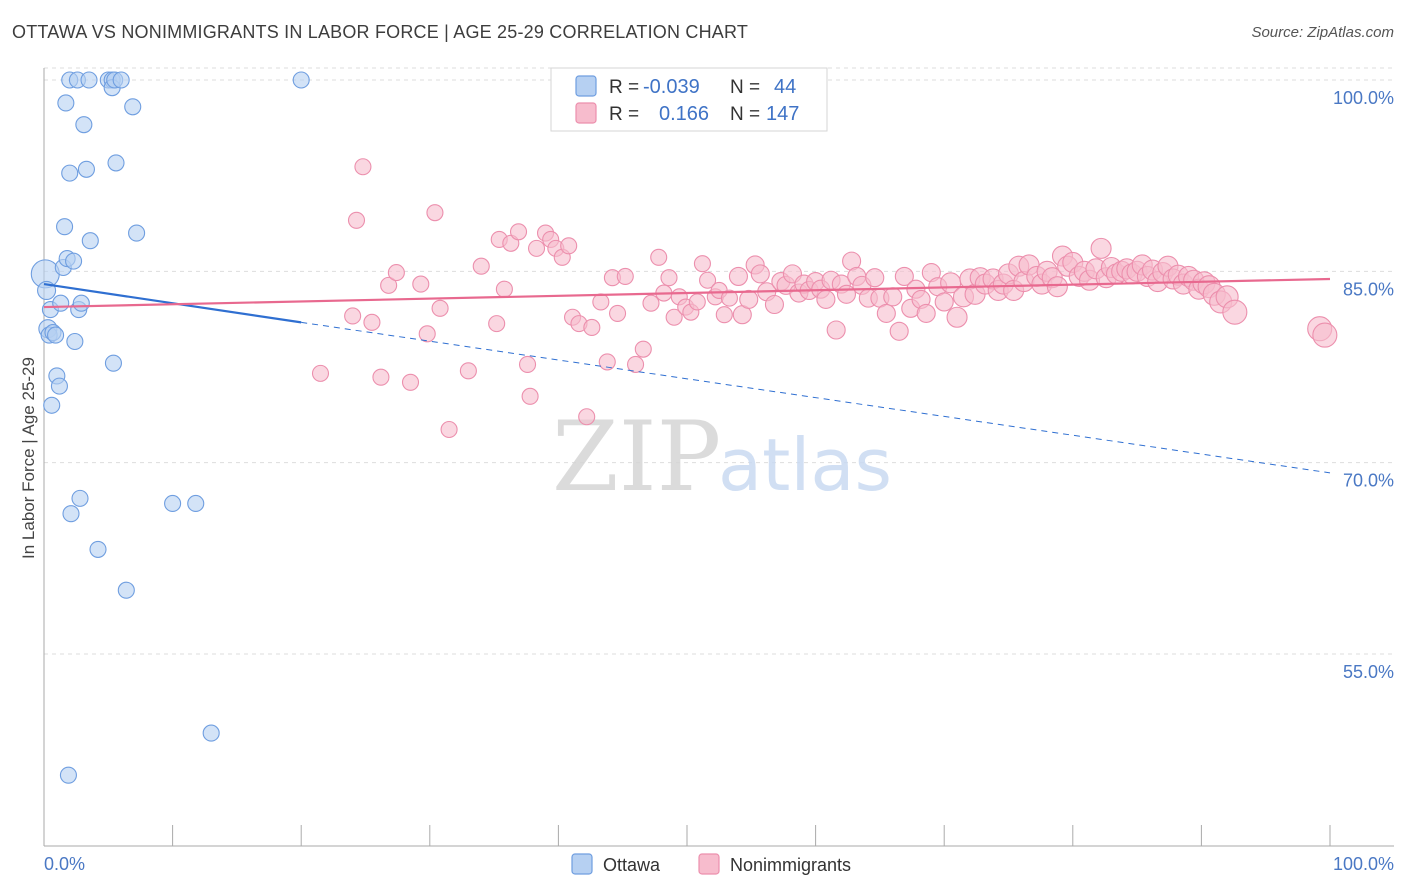 The image size is (1406, 892). What do you see at coordinates (790, 865) in the screenshot?
I see `legend-nonimmigrants-label: Nonimmigrants` at bounding box center [790, 865].